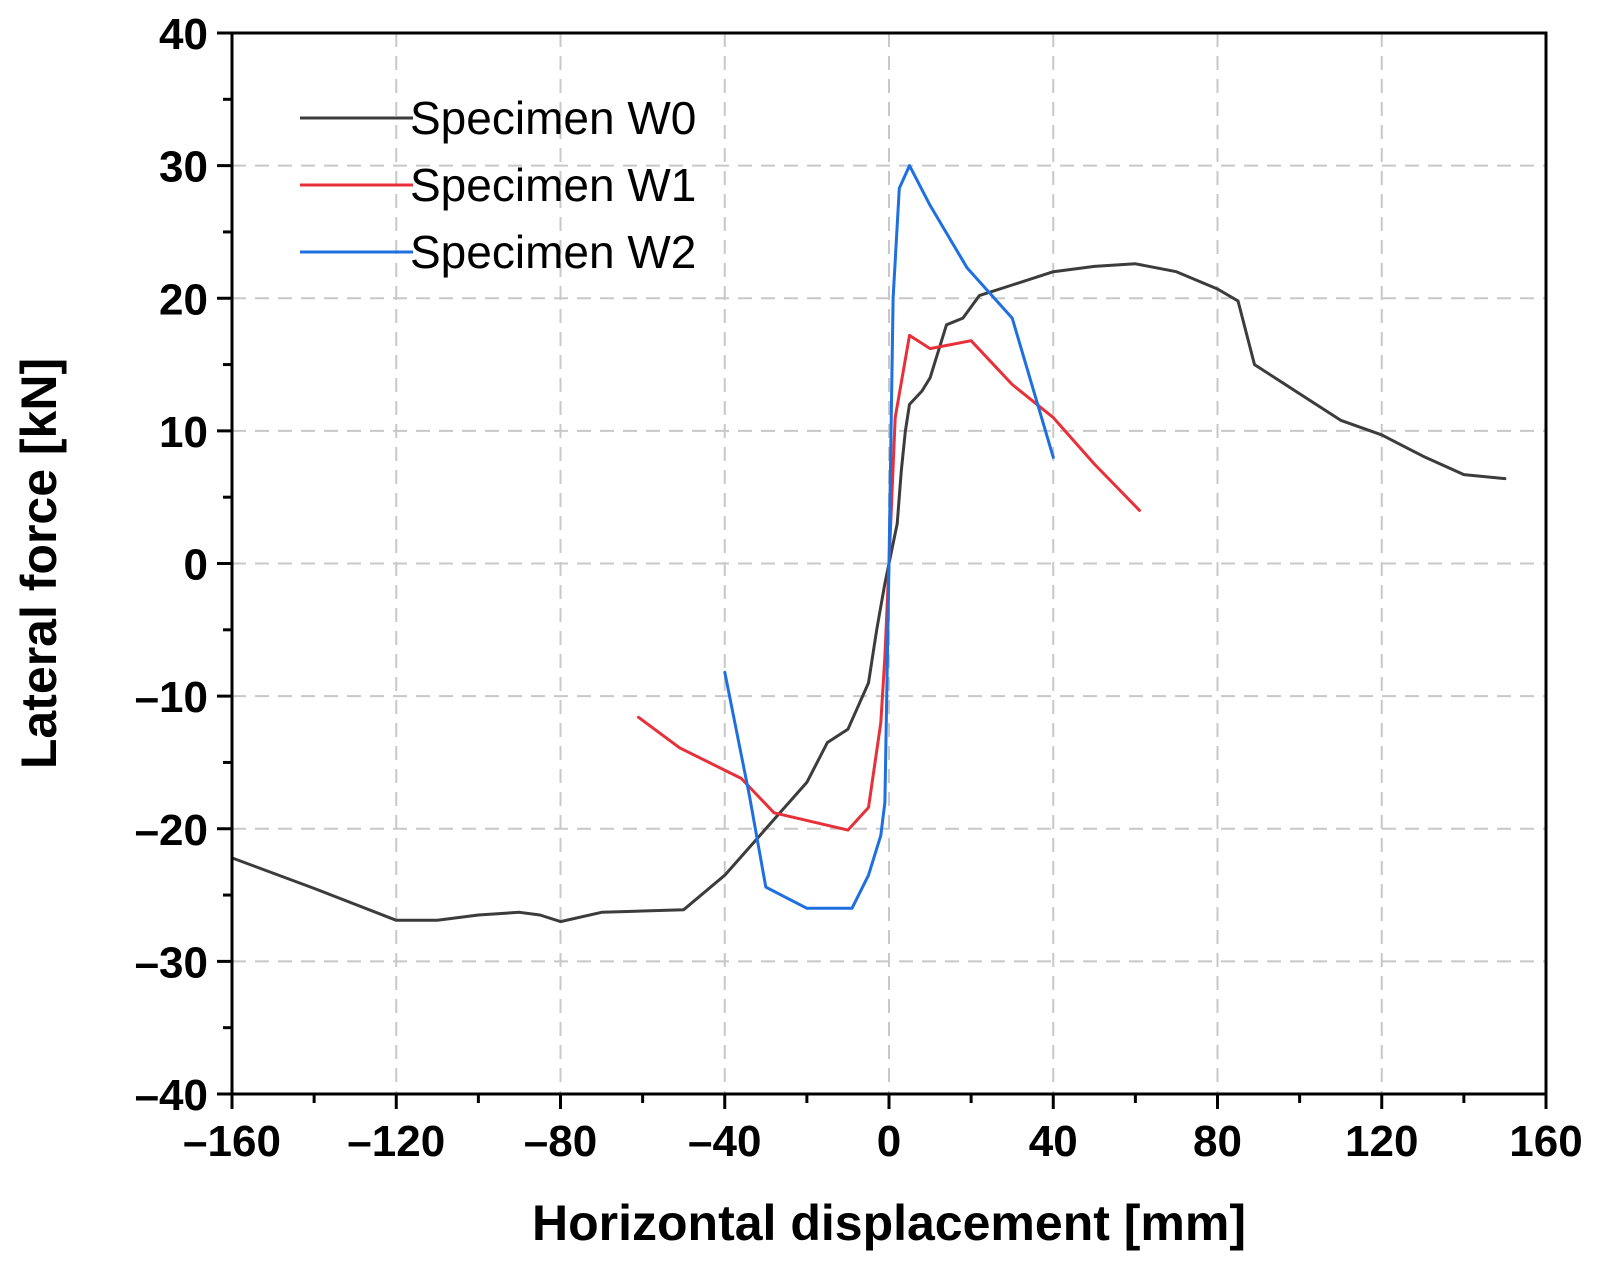  I want to click on y-tick-label: –40, so click(171, 1095).